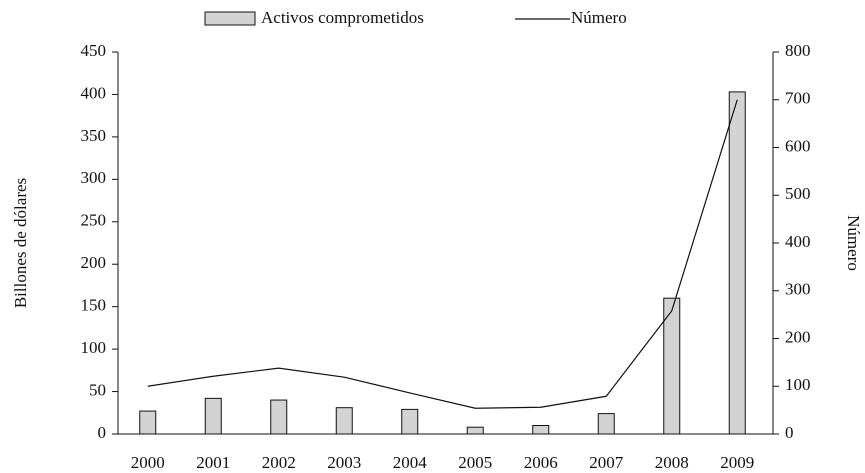 Image resolution: width=865 pixels, height=473 pixels. Describe the element at coordinates (94, 262) in the screenshot. I see `y-tick-label: 200` at that location.